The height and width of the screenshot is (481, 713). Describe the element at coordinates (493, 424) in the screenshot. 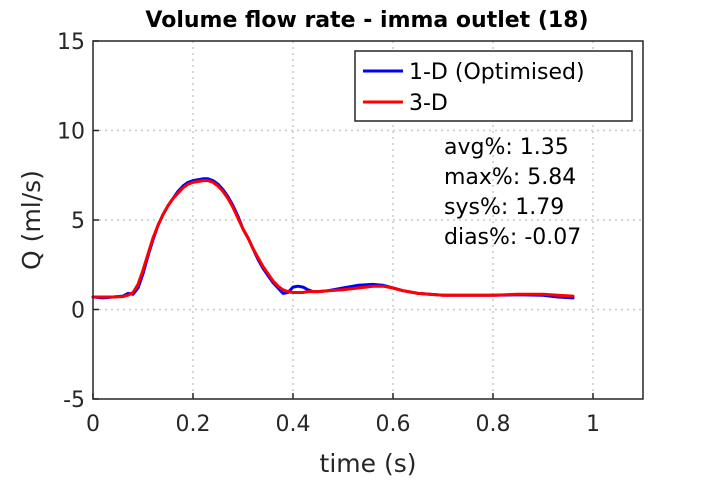

I see `x-tick-label: 0.8` at that location.